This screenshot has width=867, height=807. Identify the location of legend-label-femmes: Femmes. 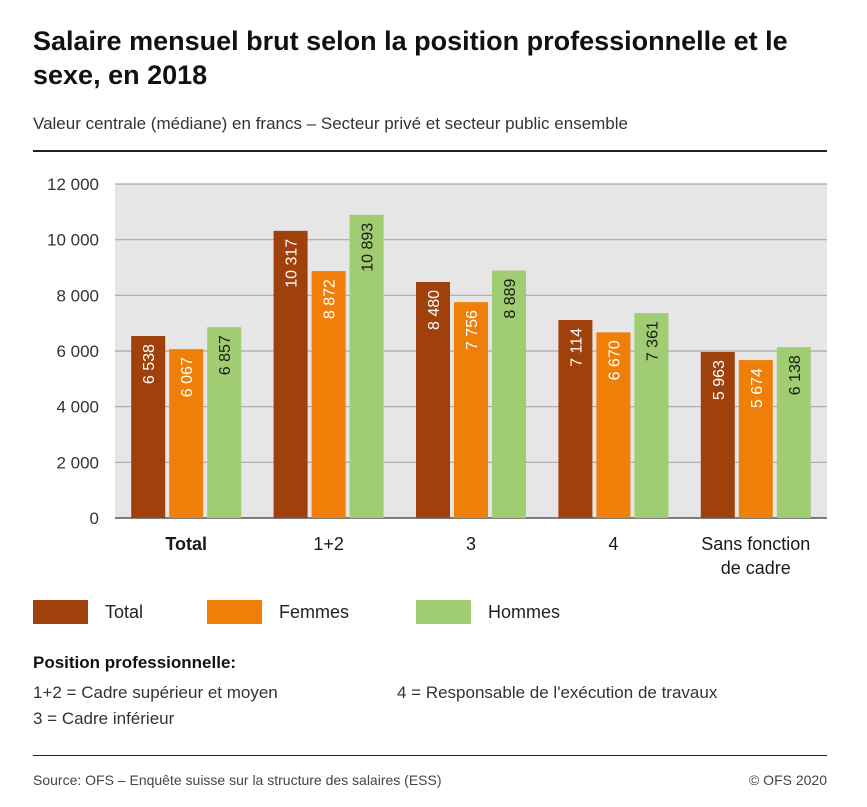
(314, 611).